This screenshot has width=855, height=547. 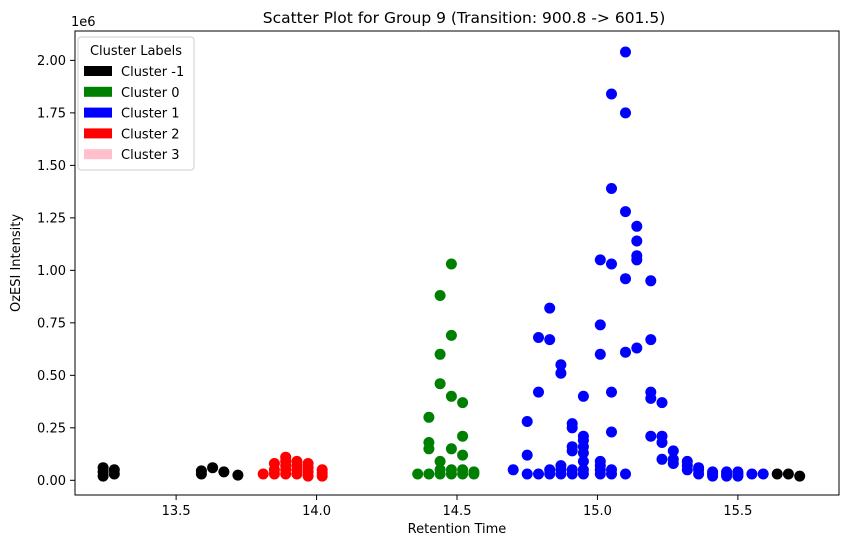 I want to click on x-axis-label: Retention Time, so click(x=457, y=529).